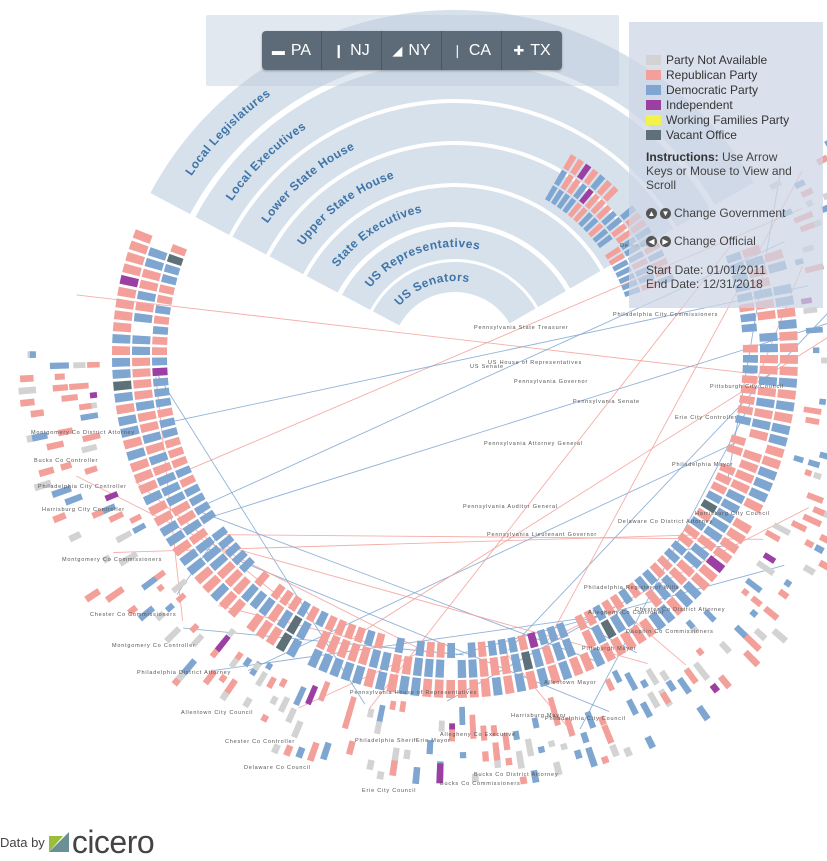 The width and height of the screenshot is (827, 861). Describe the element at coordinates (352, 50) in the screenshot. I see `state-button-nj: ❙NJ` at that location.